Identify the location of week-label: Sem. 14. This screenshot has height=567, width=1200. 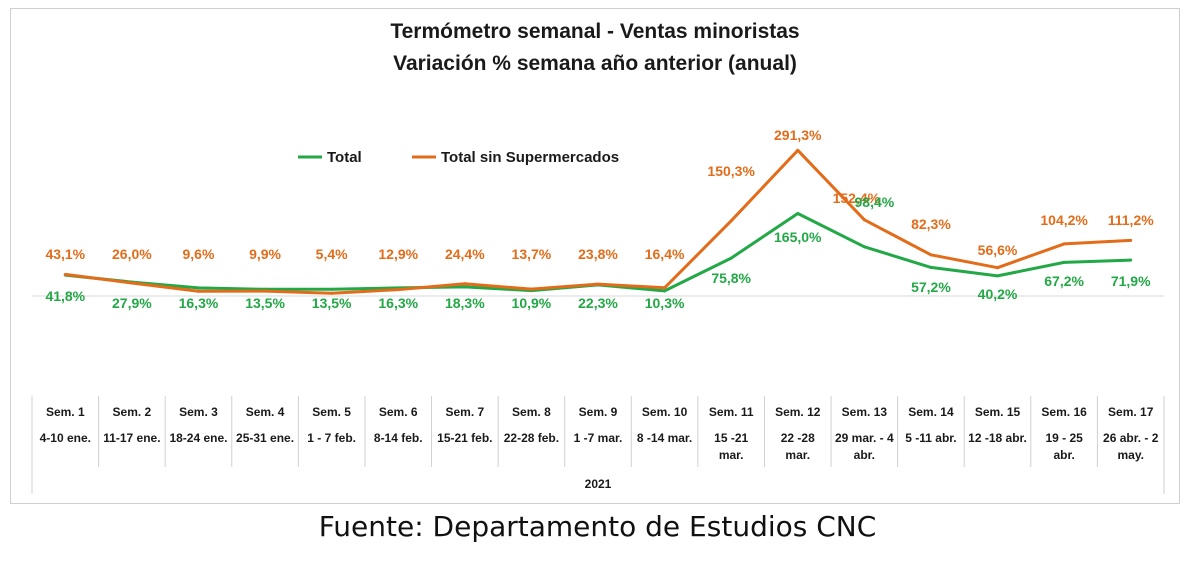
(931, 412).